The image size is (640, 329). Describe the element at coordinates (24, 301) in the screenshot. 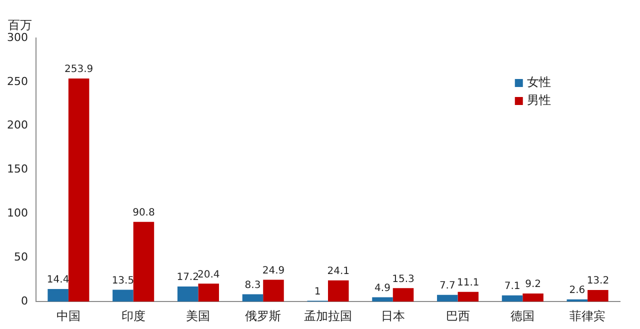

I see `y-tick-label: 0` at that location.